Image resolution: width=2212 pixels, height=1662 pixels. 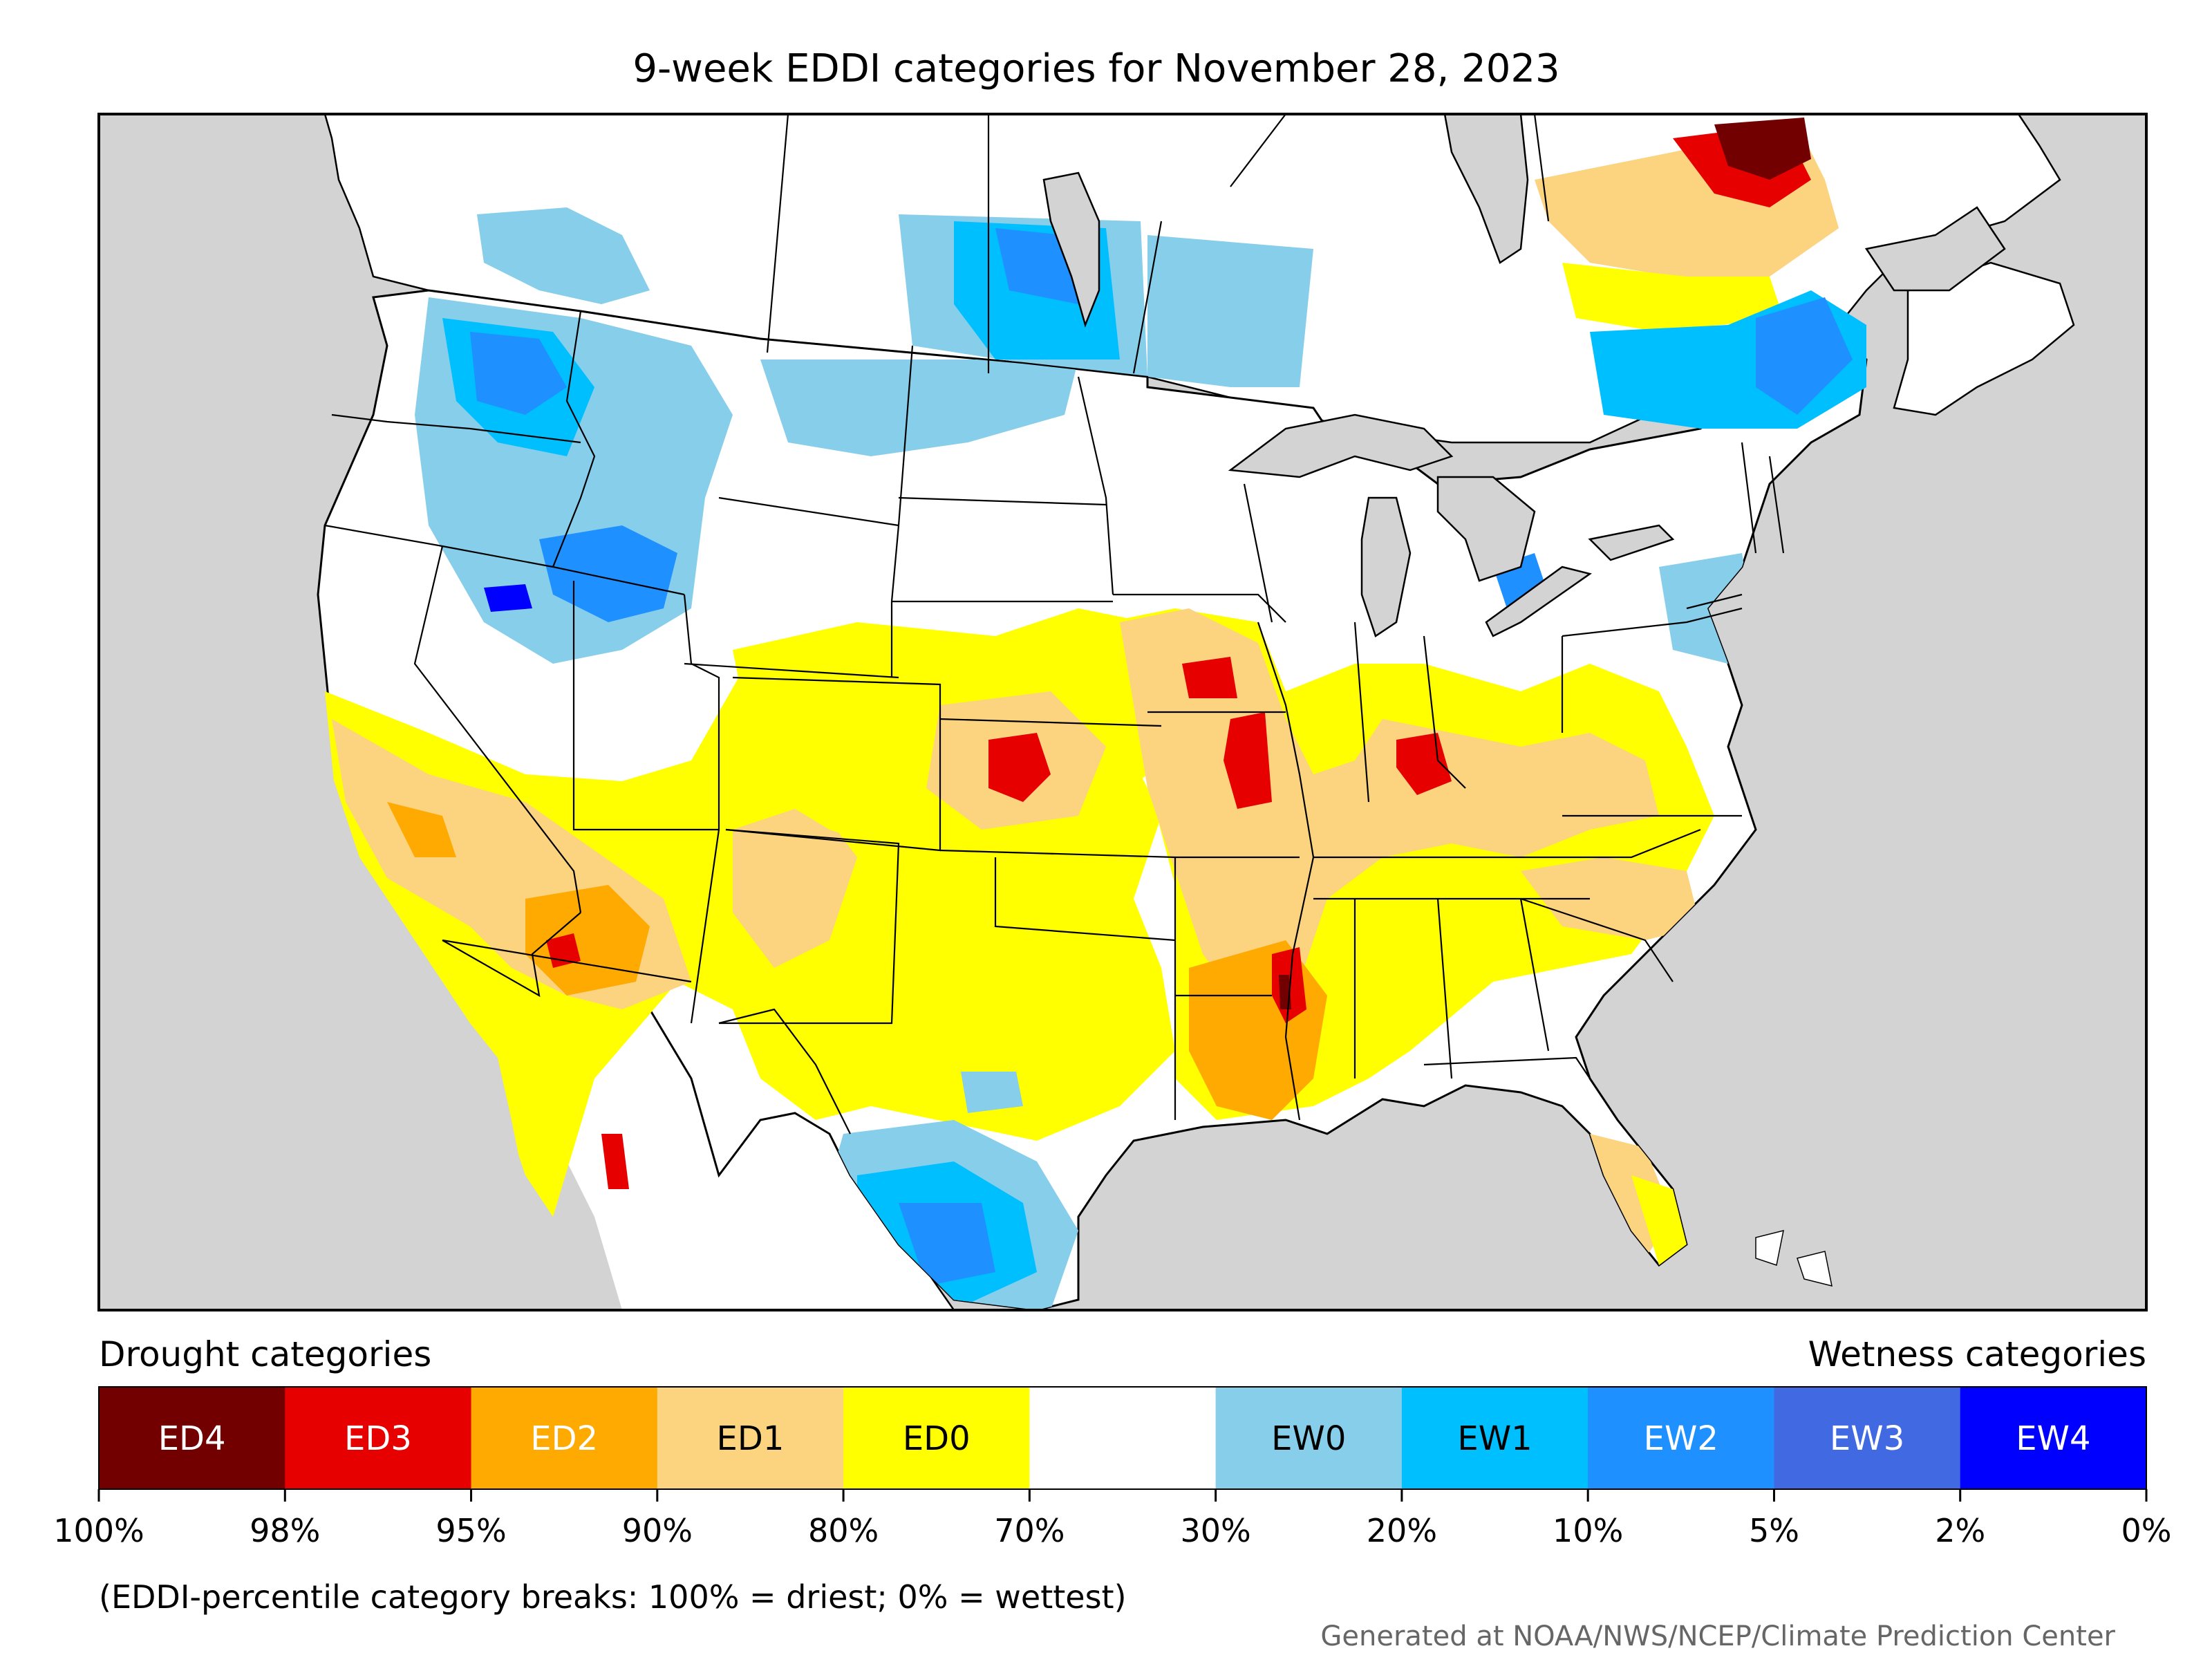 I want to click on maritimes-land, so click(x=1984, y=339).